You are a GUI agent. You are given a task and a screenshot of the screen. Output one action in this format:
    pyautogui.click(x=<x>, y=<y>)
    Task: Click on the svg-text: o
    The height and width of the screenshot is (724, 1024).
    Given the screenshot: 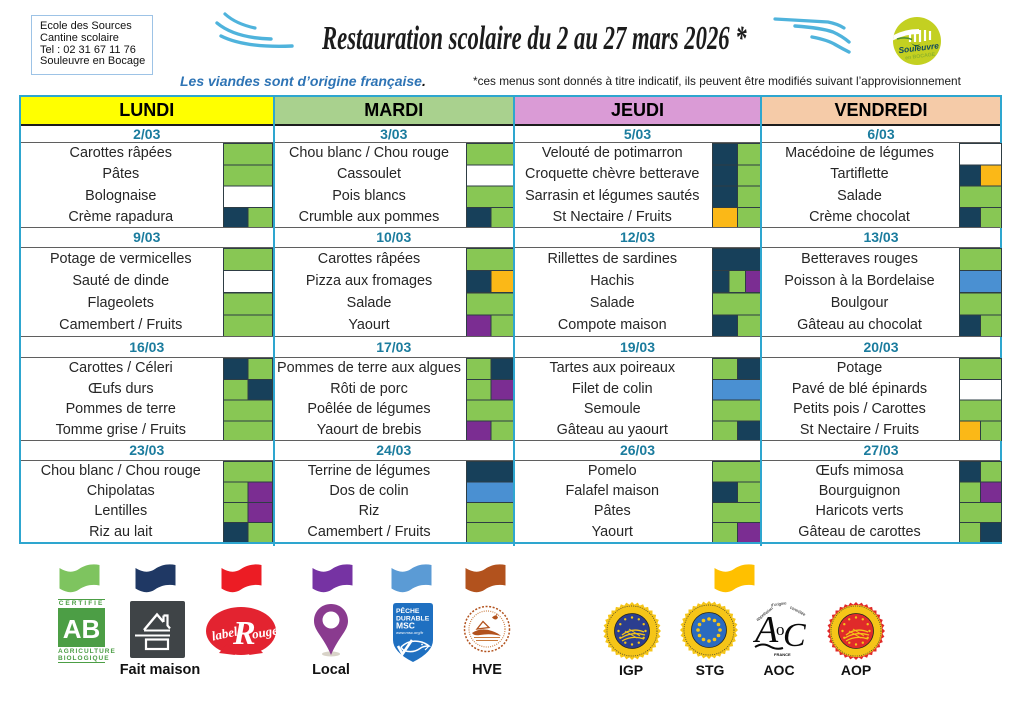 What is the action you would take?
    pyautogui.click(x=780, y=629)
    